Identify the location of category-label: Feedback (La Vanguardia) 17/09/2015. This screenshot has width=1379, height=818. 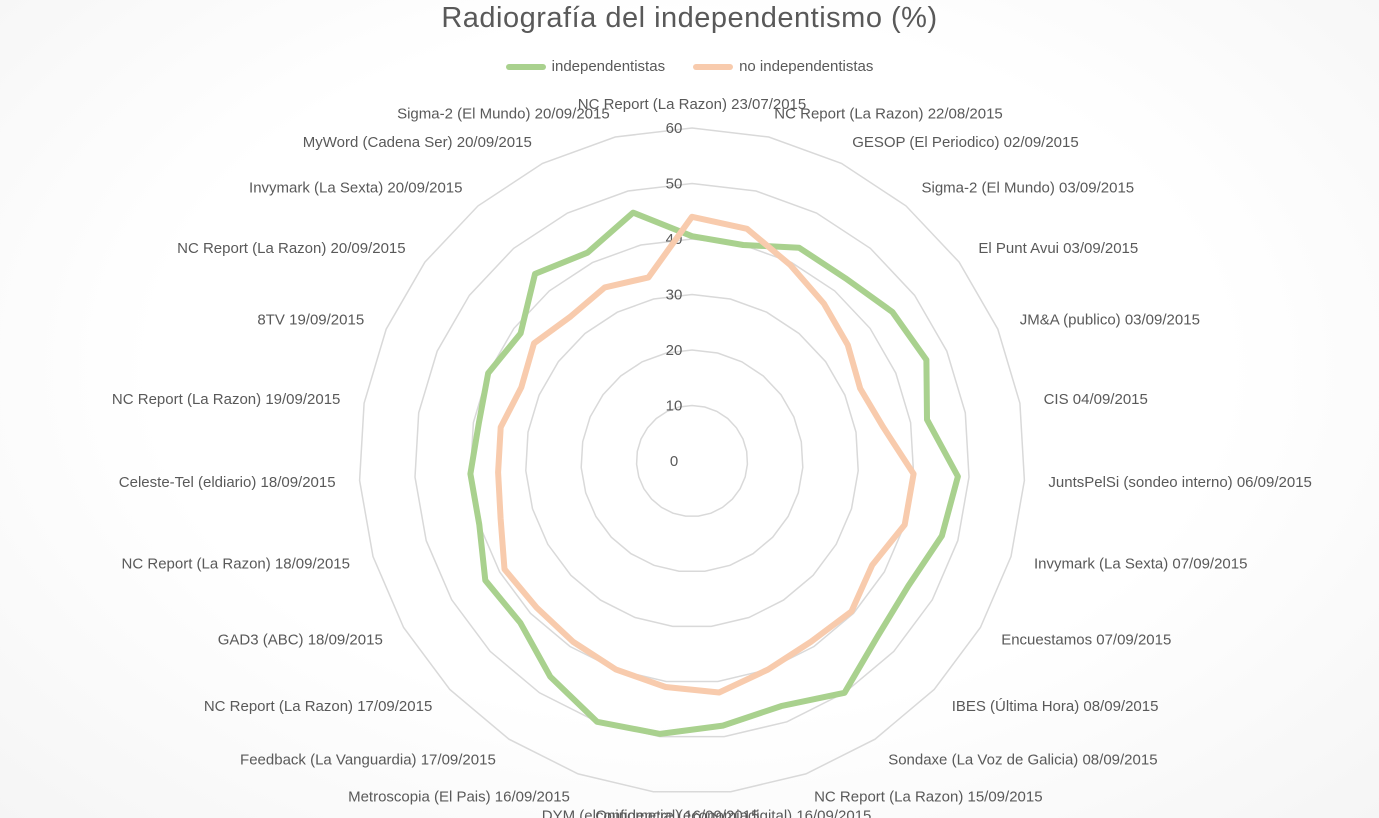
(368, 759).